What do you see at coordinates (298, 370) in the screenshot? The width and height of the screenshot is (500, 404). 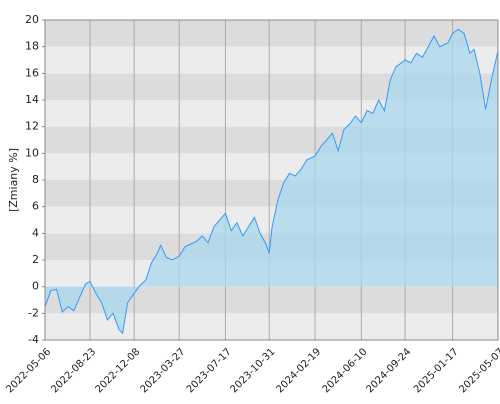 I see `x-tick-label: 2024-02-19` at bounding box center [298, 370].